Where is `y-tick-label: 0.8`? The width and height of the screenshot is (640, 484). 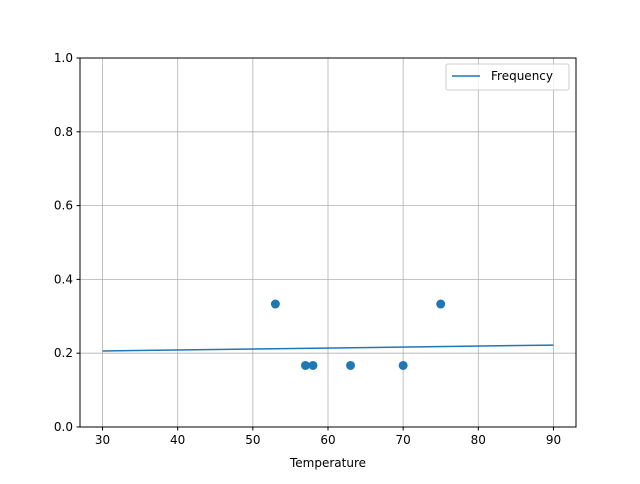
y-tick-label: 0.8 is located at coordinates (63, 132).